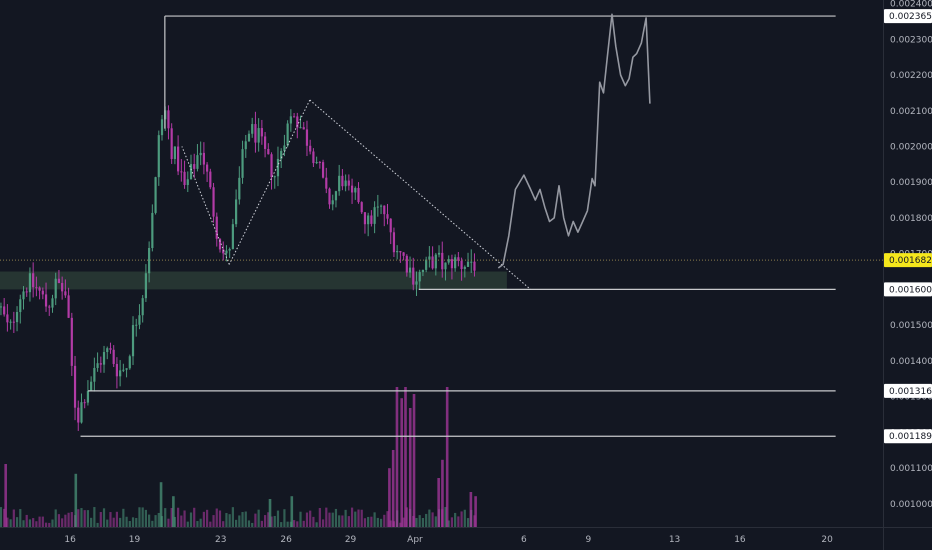 This screenshot has height=550, width=932. What do you see at coordinates (911, 326) in the screenshot?
I see `price-tick-label: 0.001500` at bounding box center [911, 326].